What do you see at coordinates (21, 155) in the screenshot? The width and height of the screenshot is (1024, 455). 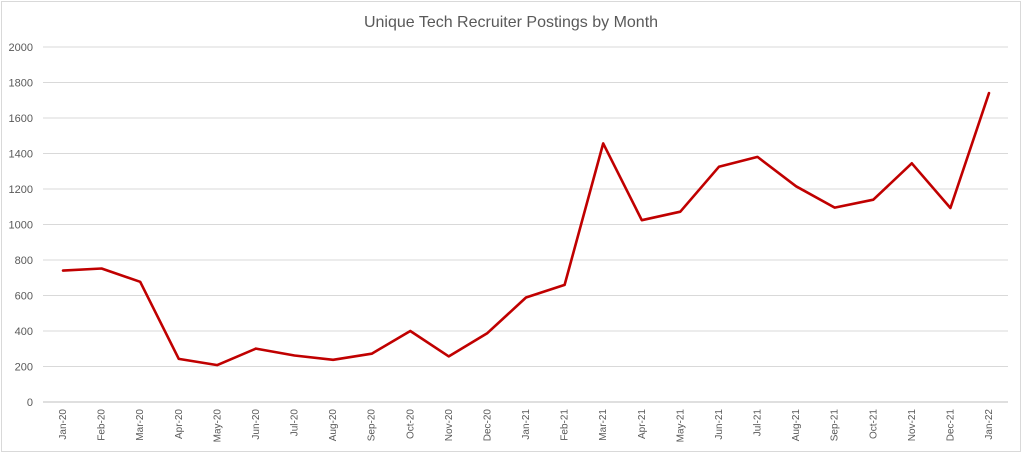 I see `y-tick-label: 1400` at bounding box center [21, 155].